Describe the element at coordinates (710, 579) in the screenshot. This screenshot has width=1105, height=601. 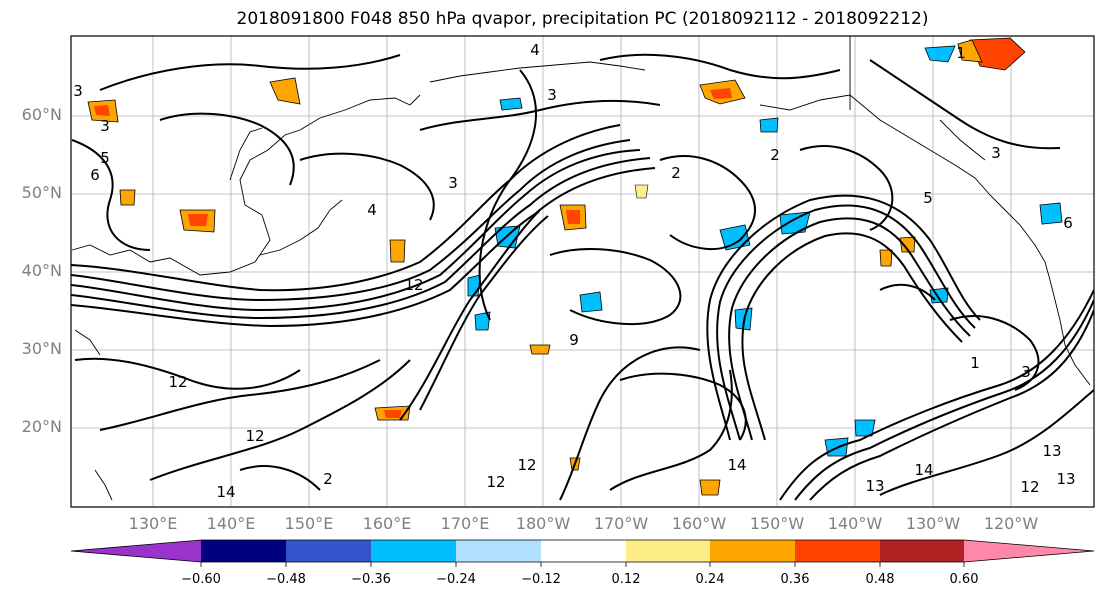
I see `colorbar-tick-label: 0.24` at that location.